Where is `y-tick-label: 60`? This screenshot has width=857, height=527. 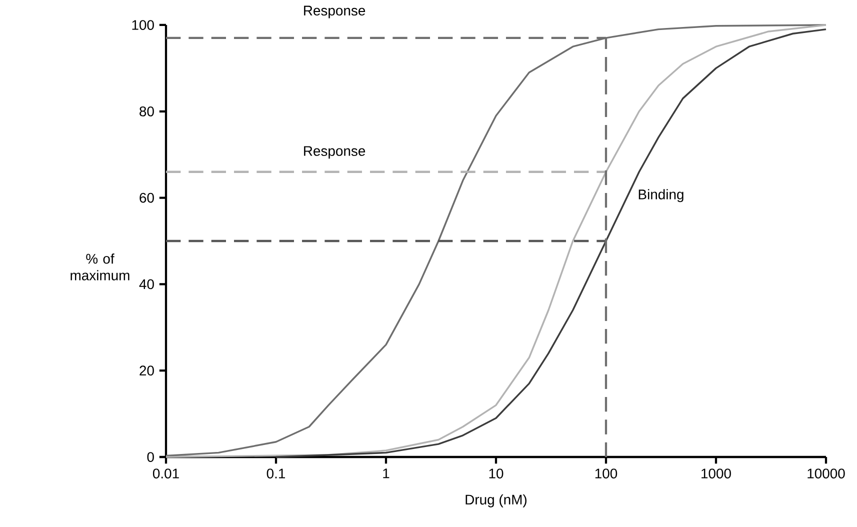 y-tick-label: 60 is located at coordinates (147, 197).